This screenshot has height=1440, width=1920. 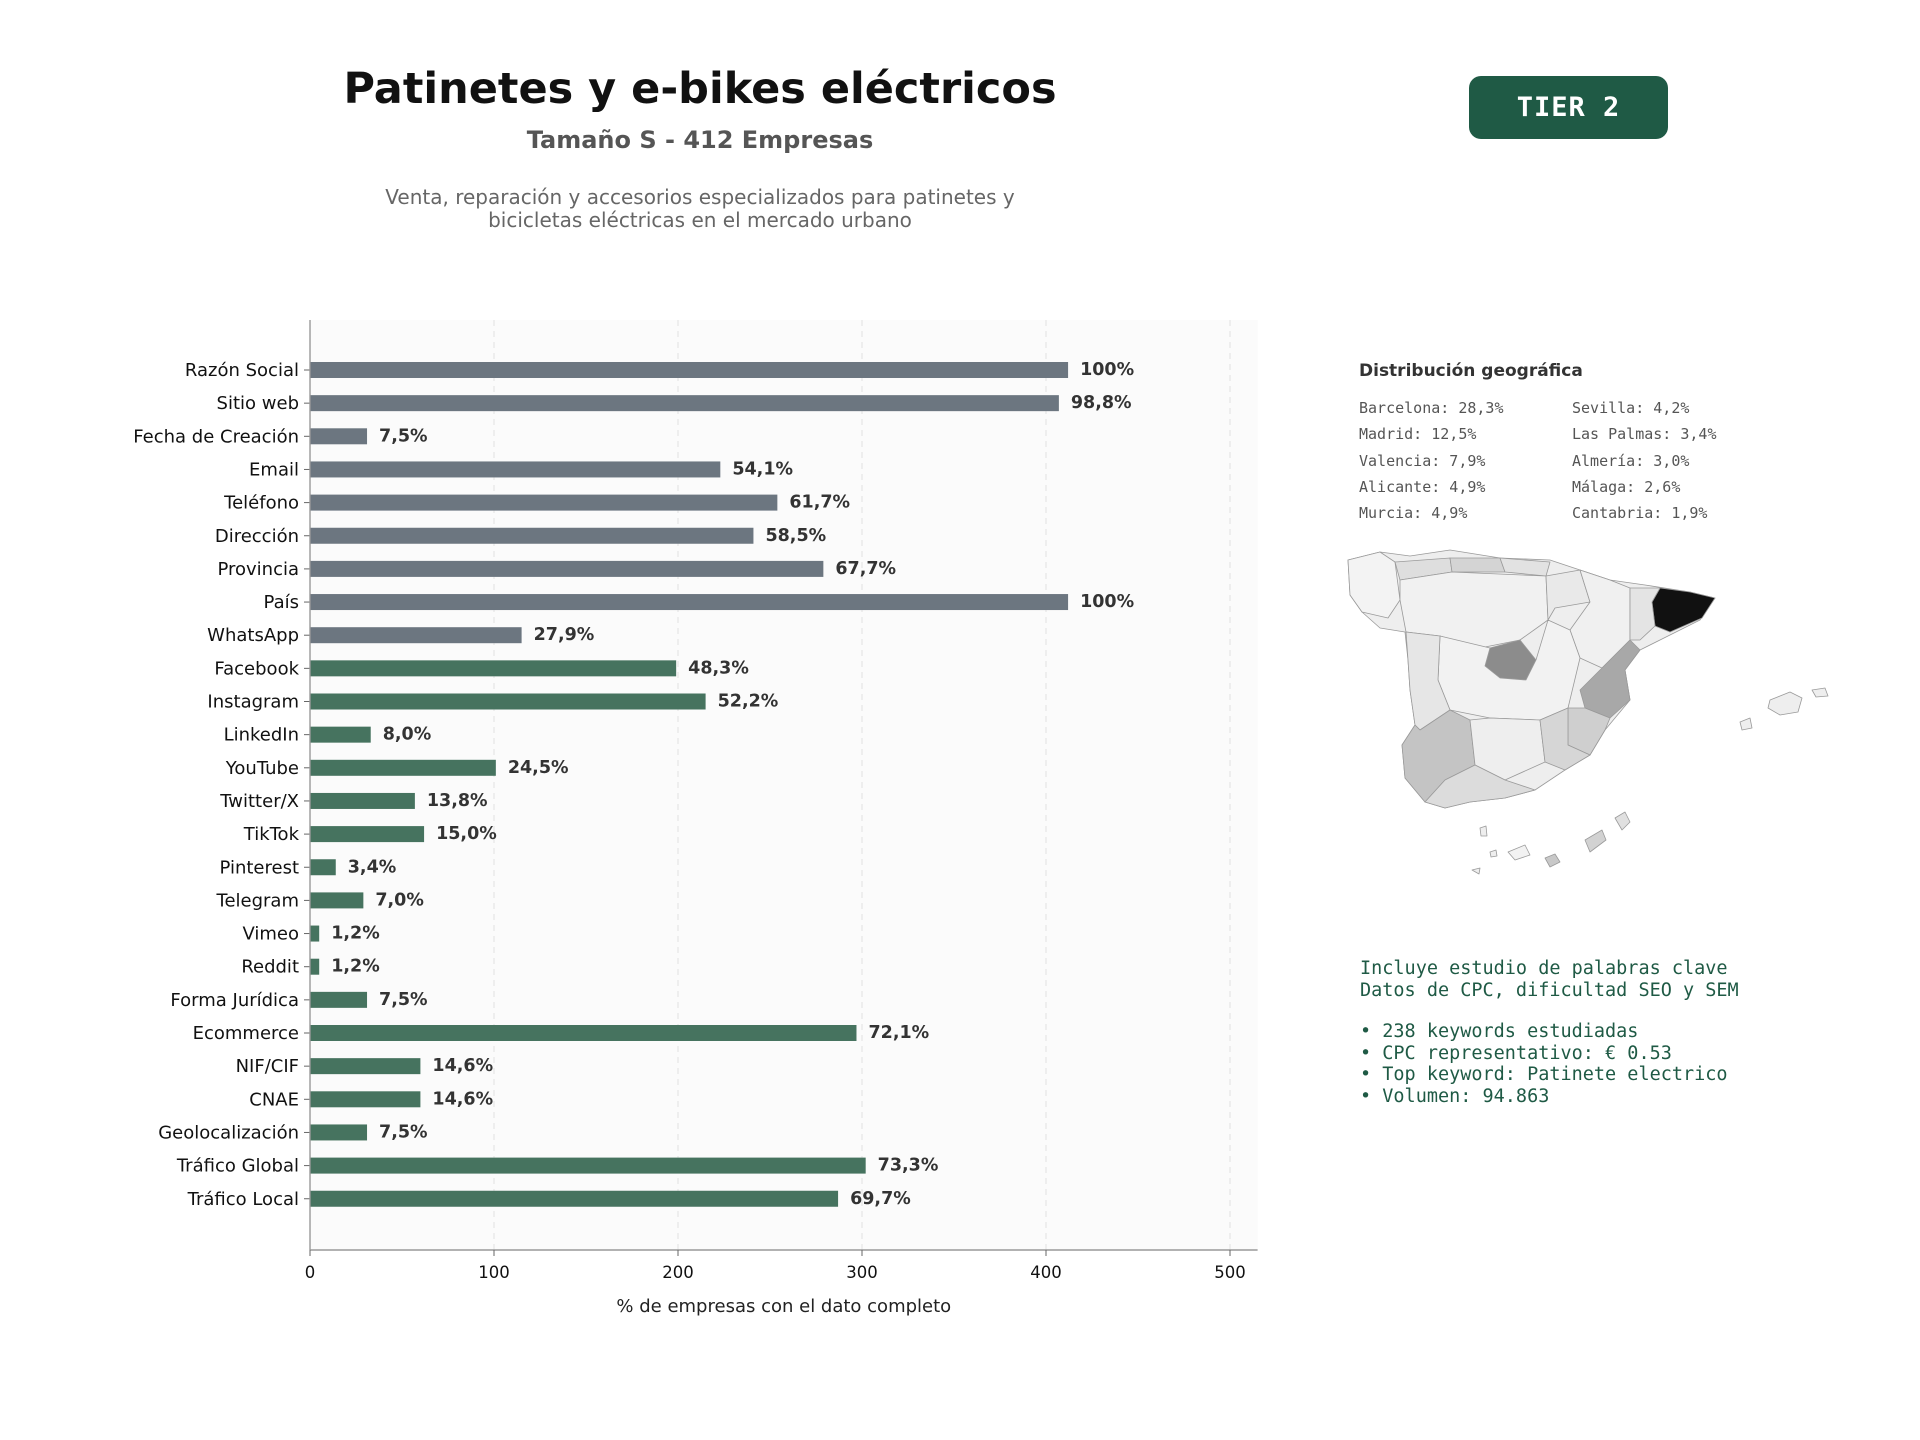 What do you see at coordinates (1107, 370) in the screenshot?
I see `data-label: 100%` at bounding box center [1107, 370].